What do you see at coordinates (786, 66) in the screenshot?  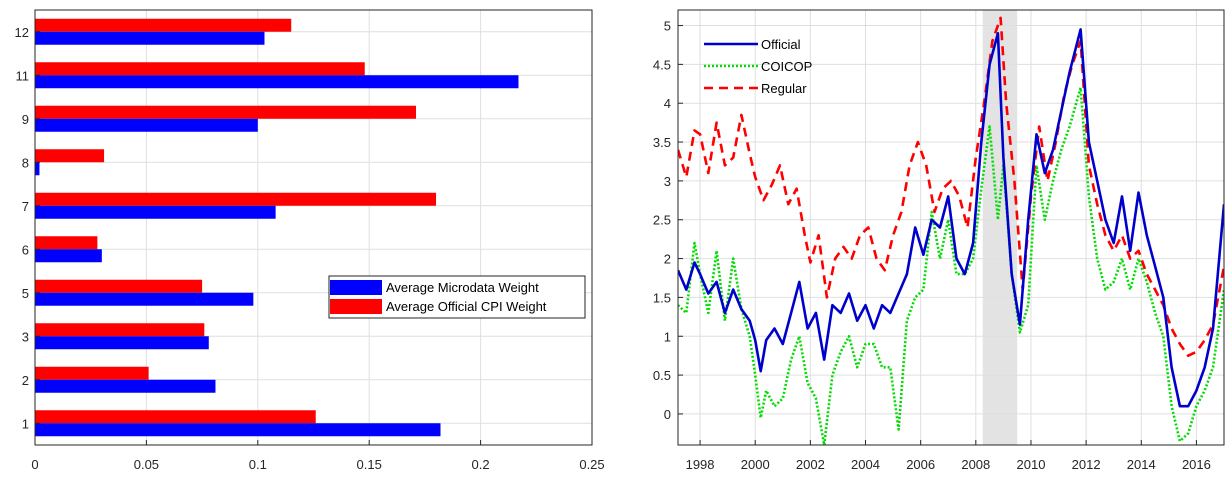 I see `right-legend-label: COICOP` at bounding box center [786, 66].